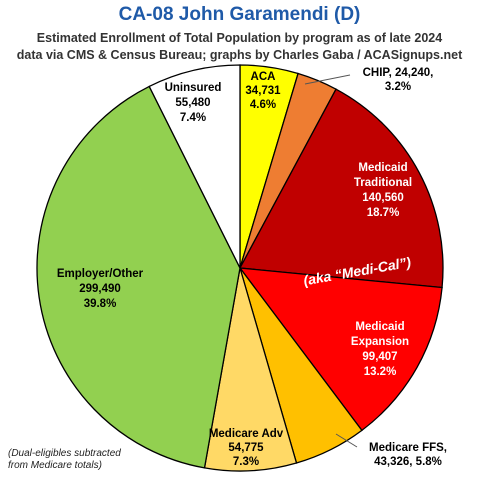  Describe the element at coordinates (246, 448) in the screenshot. I see `slice-label-medicare-adv: Medicare Adv 54,775 7.3%` at that location.